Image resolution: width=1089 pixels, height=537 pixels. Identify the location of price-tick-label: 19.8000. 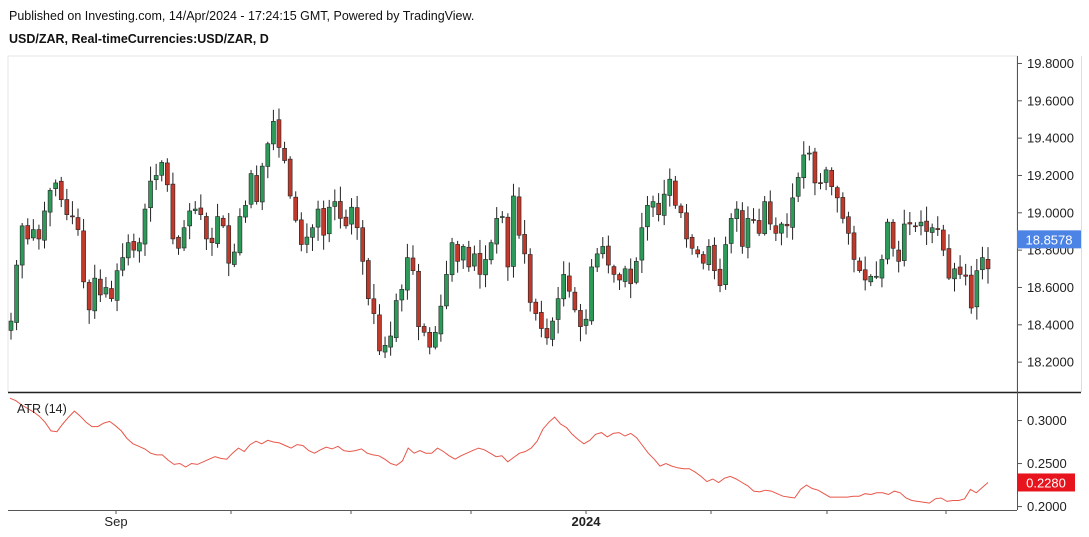
(1050, 63).